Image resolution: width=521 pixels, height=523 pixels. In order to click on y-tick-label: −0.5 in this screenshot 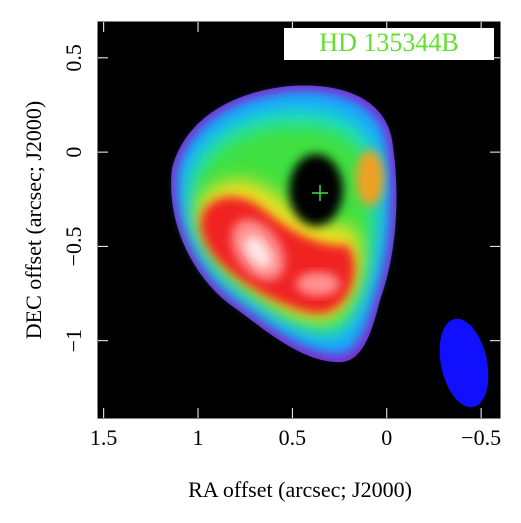, I will do `click(73, 246)`.